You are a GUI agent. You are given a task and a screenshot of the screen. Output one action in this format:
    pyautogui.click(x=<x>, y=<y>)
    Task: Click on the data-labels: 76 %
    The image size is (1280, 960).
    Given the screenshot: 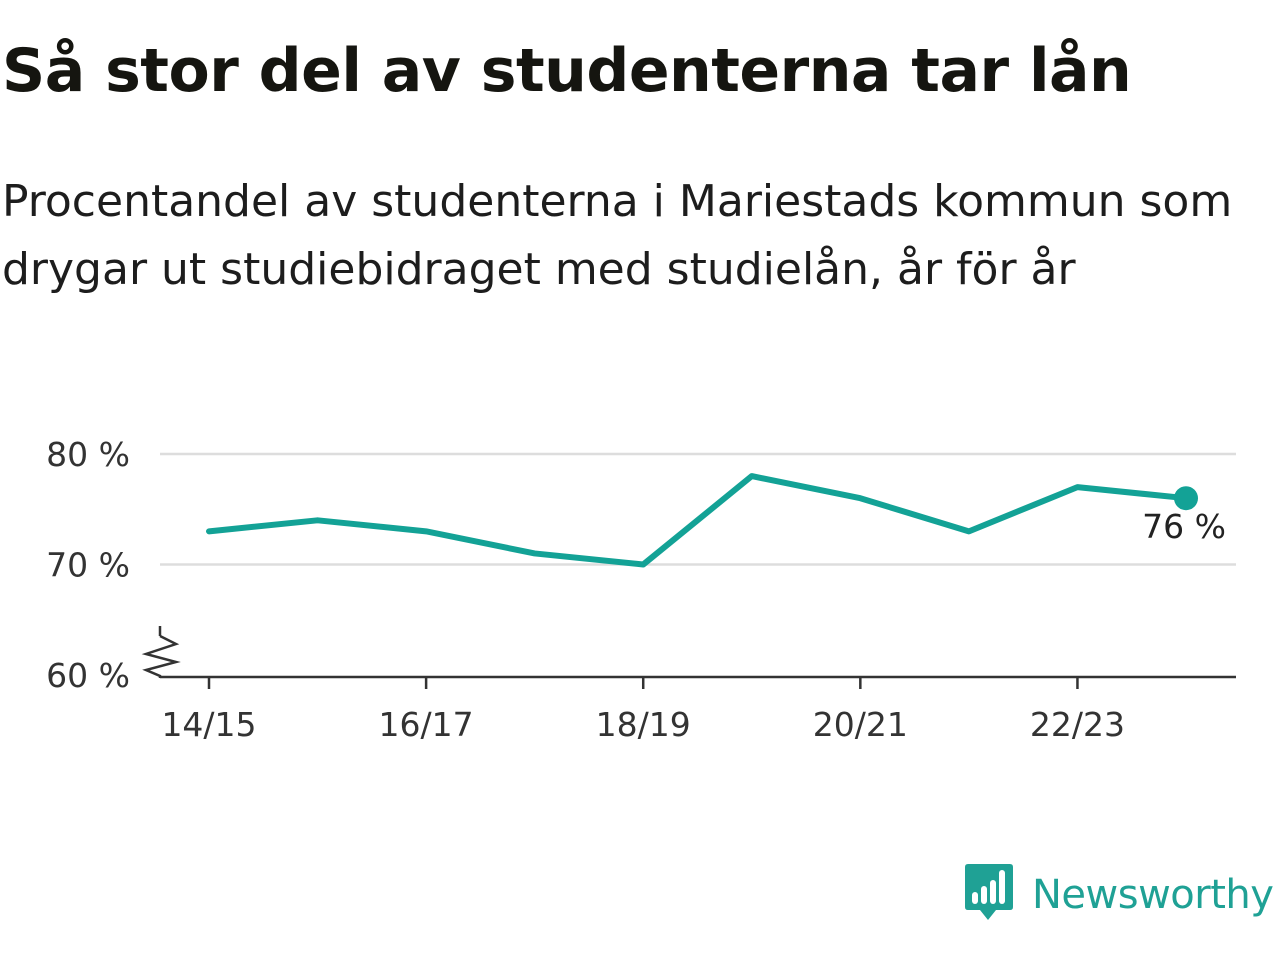 What is the action you would take?
    pyautogui.click(x=1184, y=526)
    